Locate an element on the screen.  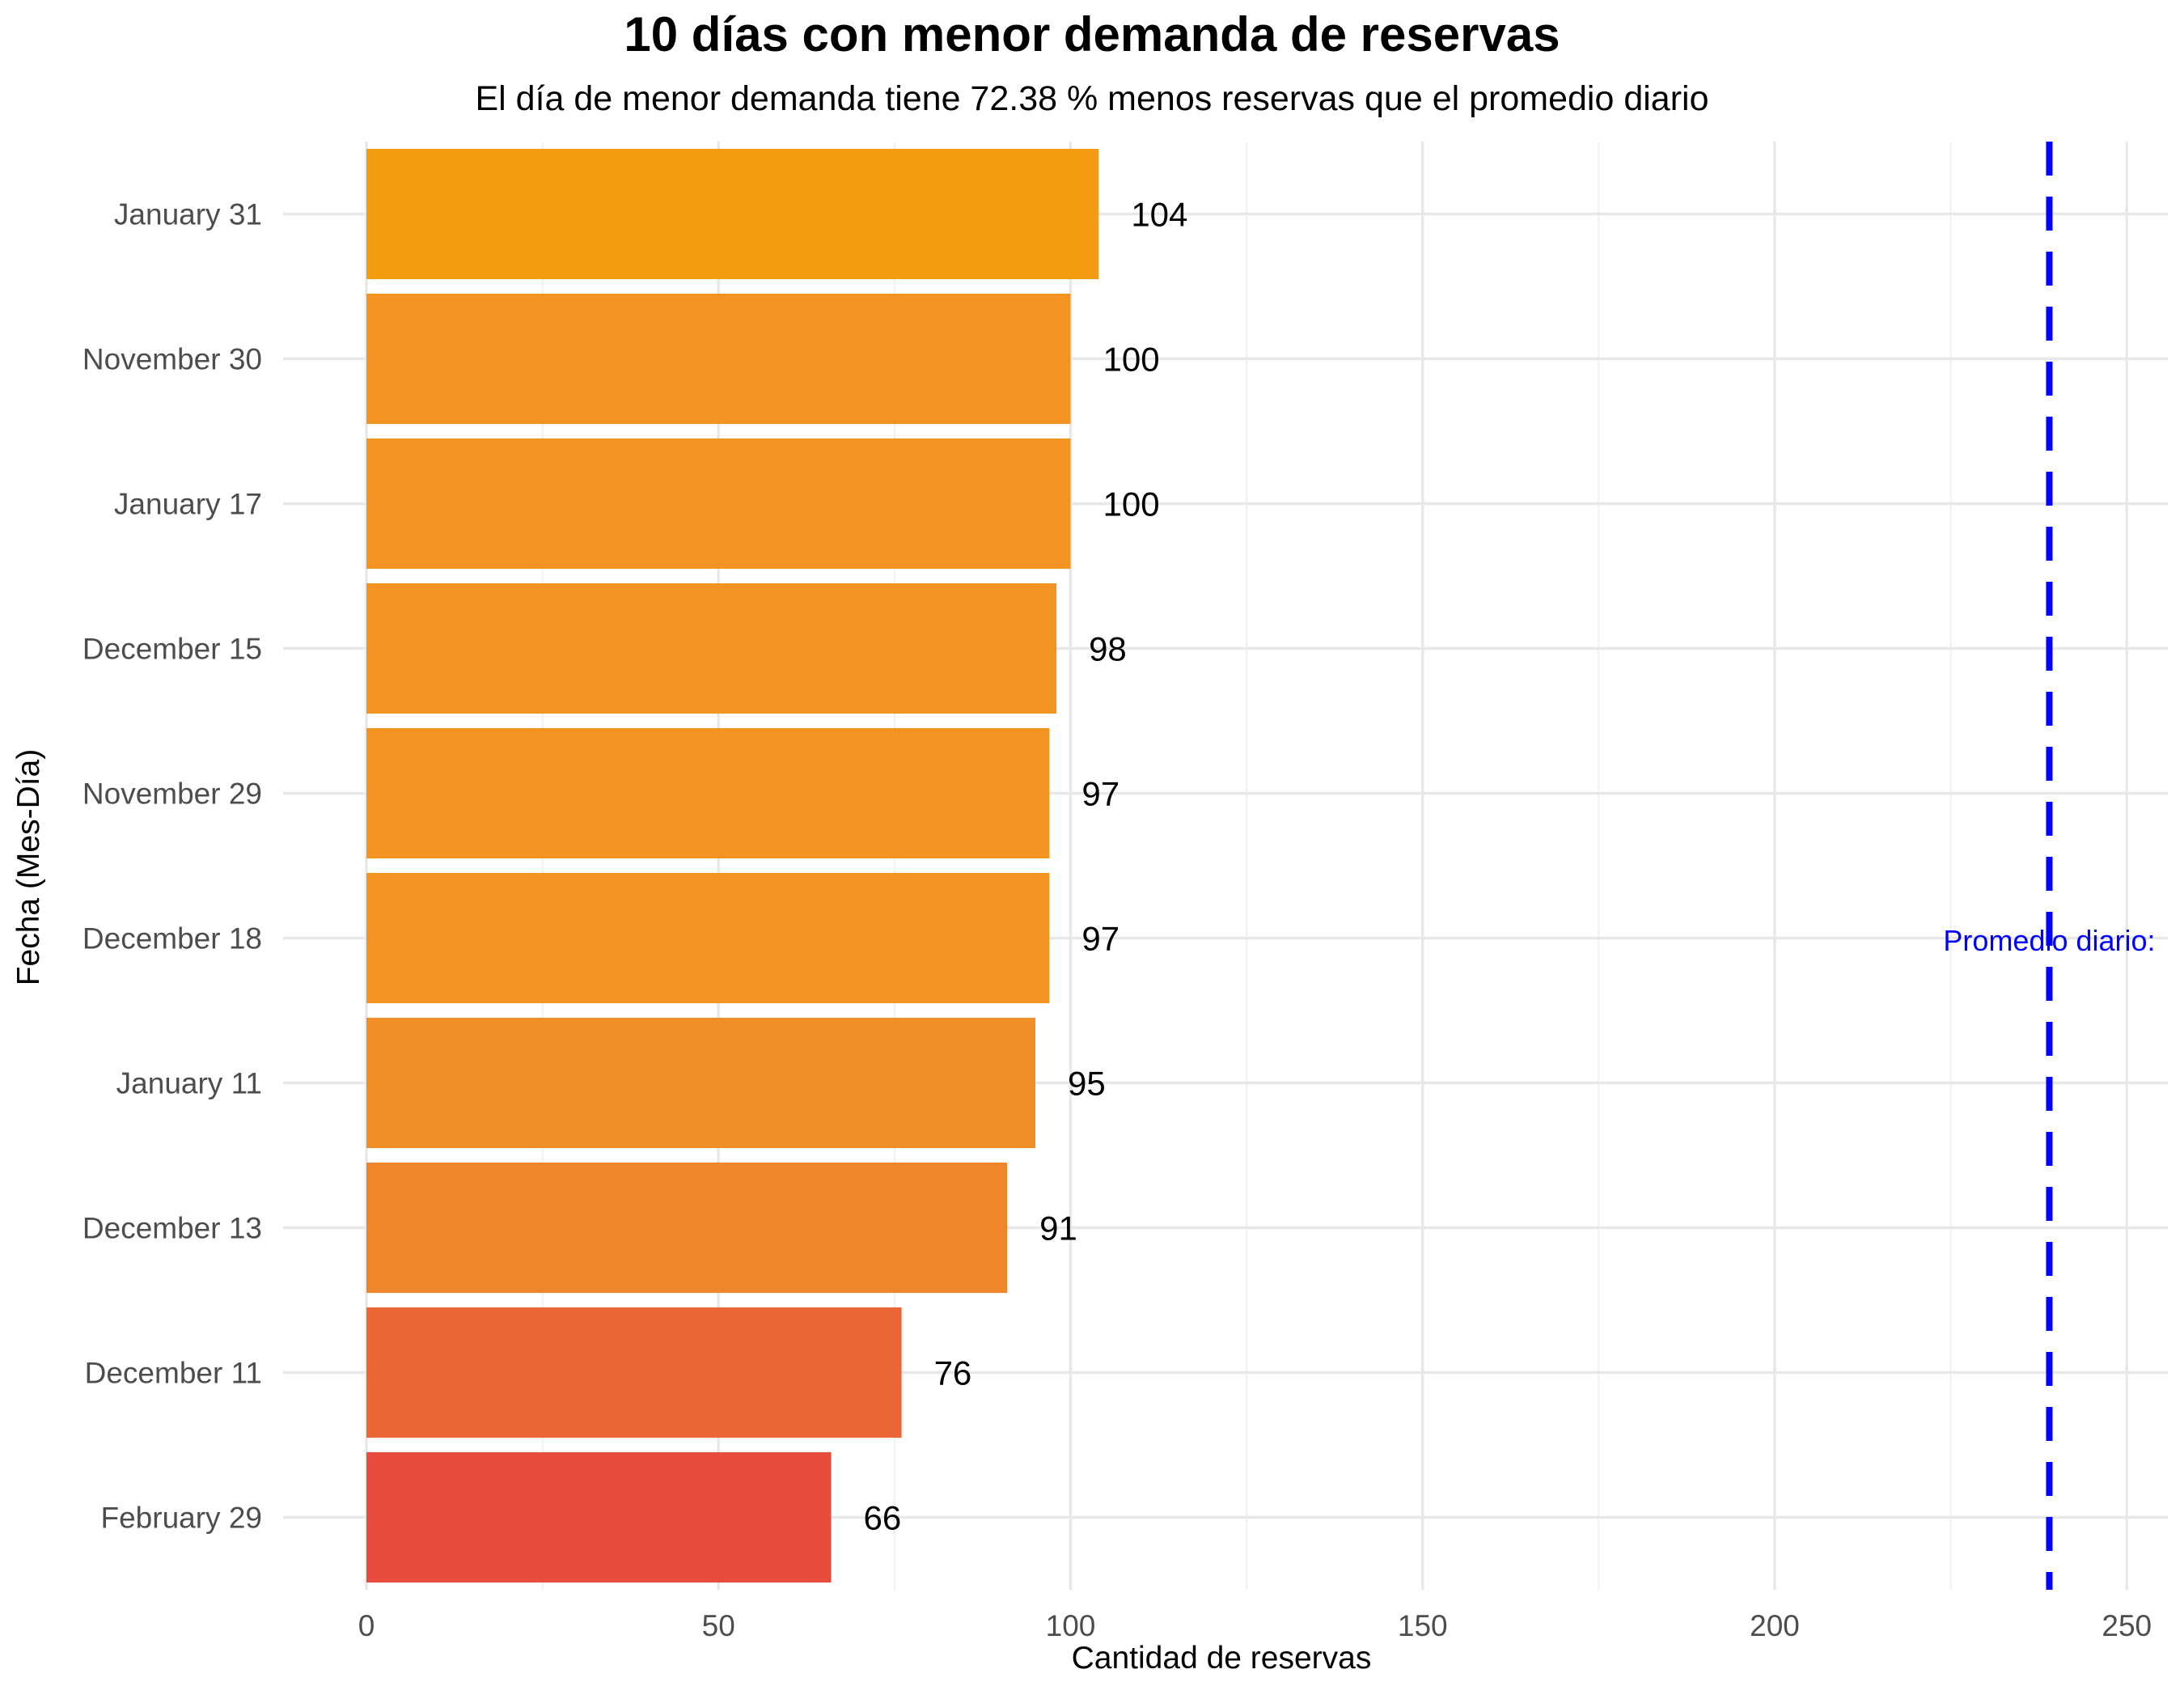
x-tick-label: 0 is located at coordinates (367, 1625).